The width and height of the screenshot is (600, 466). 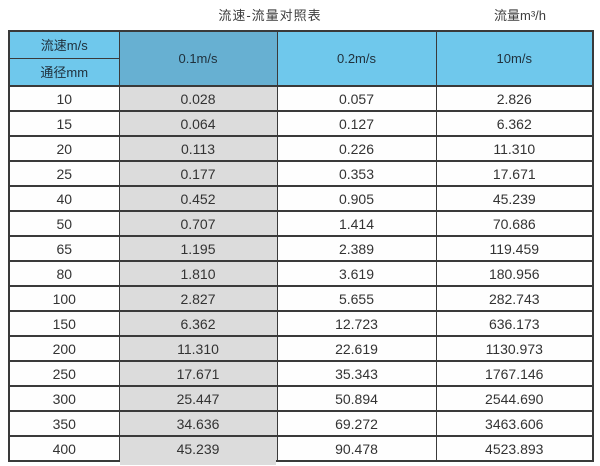 I want to click on flow-value-cell: 0.028, so click(x=198, y=98).